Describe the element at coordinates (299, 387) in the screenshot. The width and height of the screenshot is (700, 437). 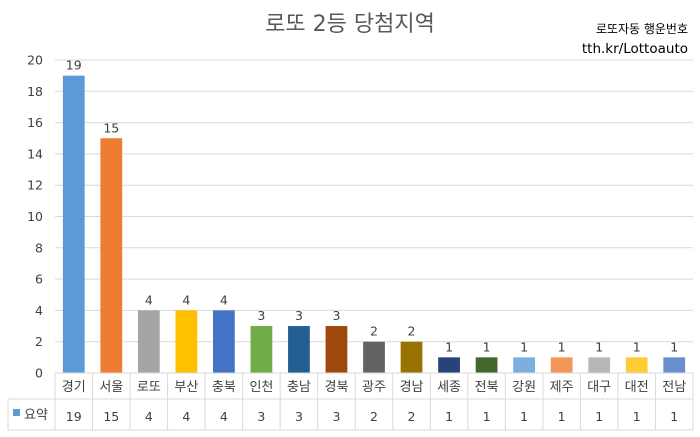
I see `category-label: 충남` at that location.